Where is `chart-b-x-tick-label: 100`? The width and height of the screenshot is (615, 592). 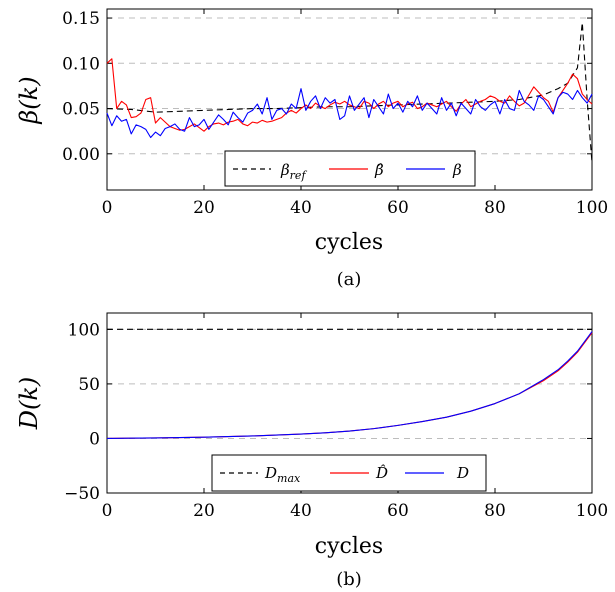
chart-b-x-tick-label: 100 is located at coordinates (592, 511).